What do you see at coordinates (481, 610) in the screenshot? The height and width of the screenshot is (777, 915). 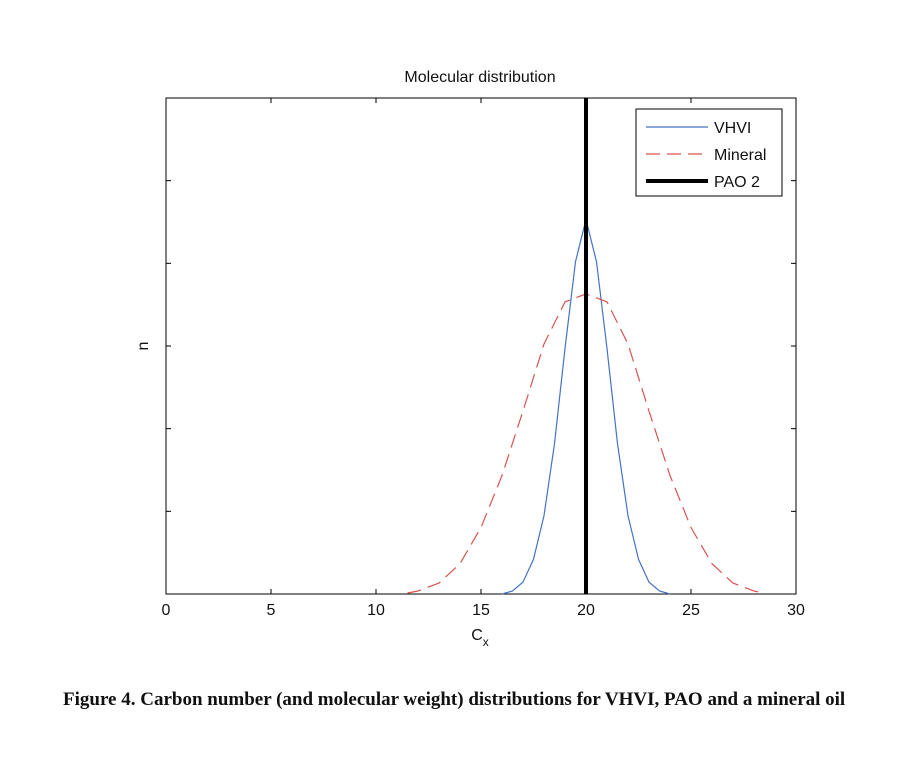 I see `x-tick-label: 15` at bounding box center [481, 610].